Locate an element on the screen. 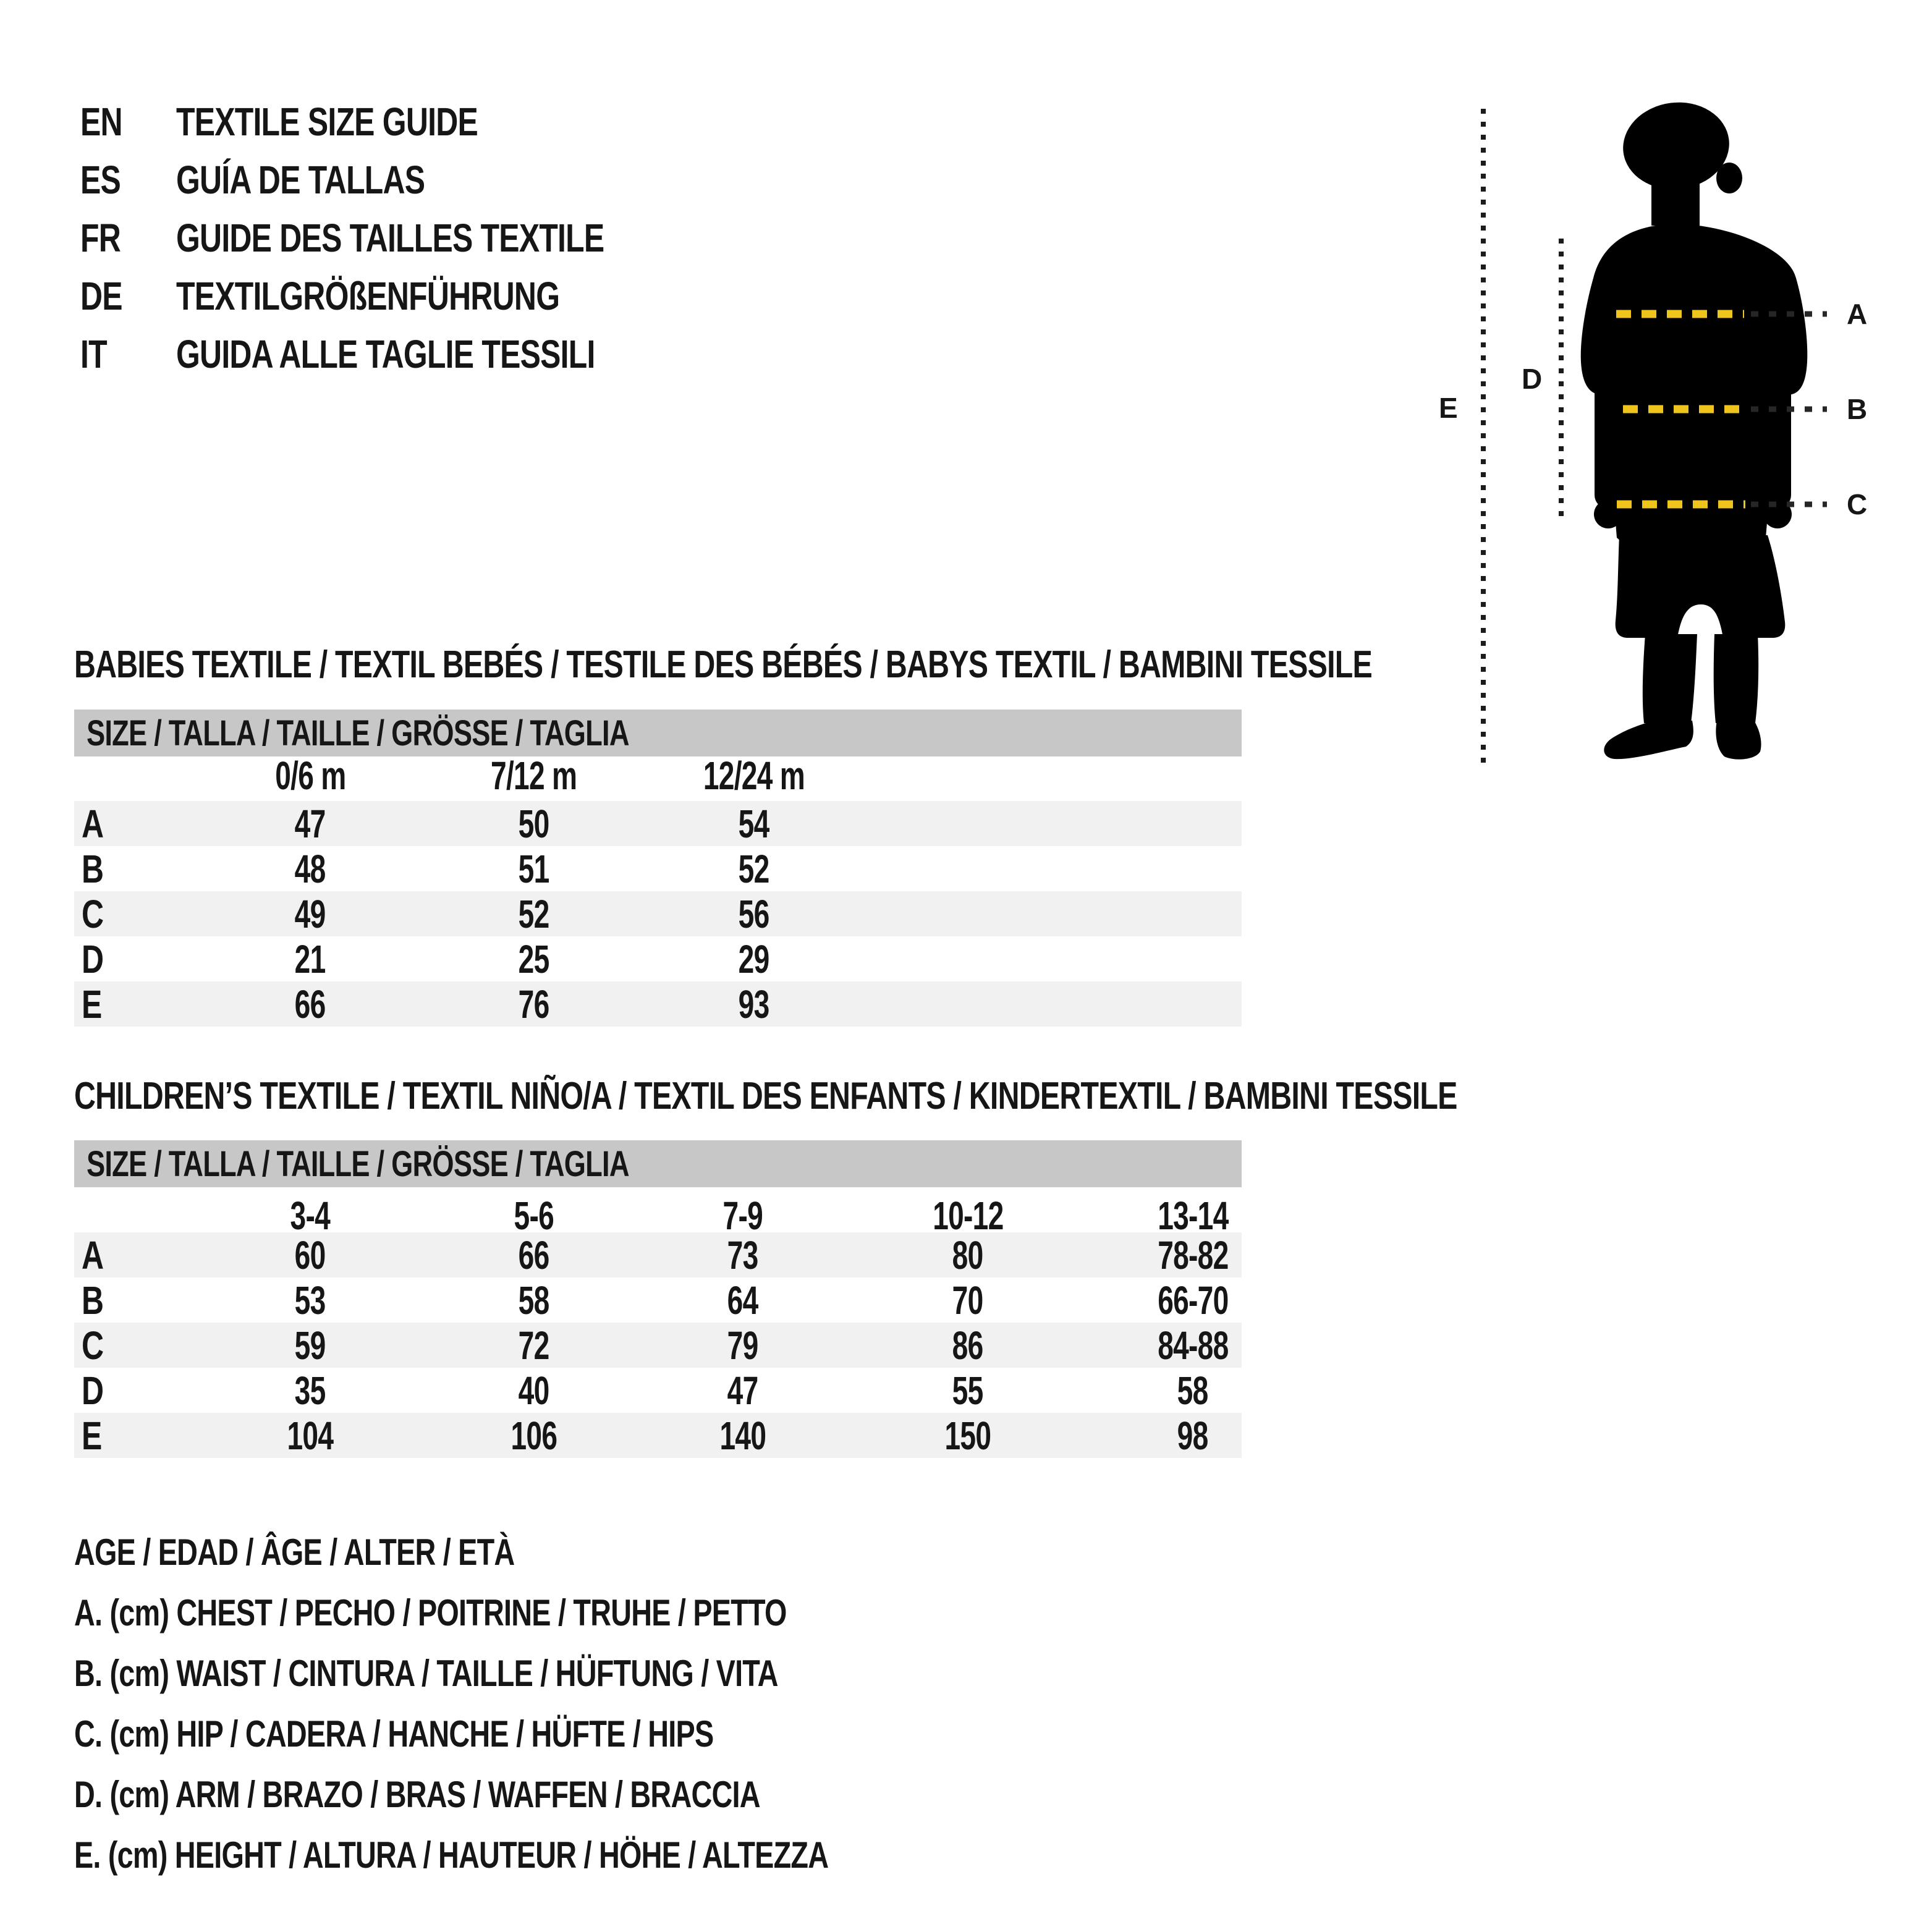  language-row: FR GUIDE DES TAILLES TEXTILE is located at coordinates (513, 238).